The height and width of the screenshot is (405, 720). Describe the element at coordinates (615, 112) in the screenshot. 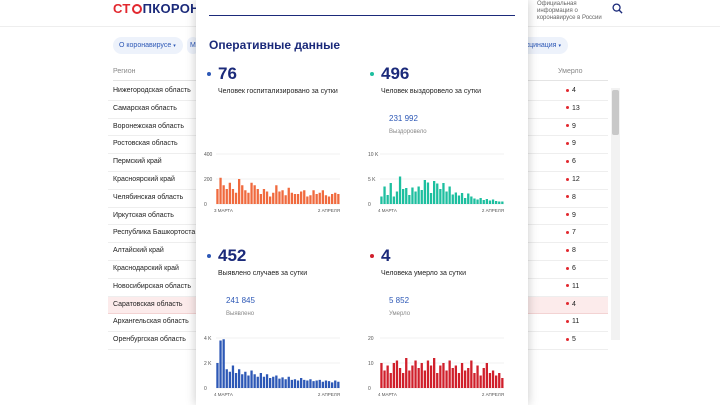

I see `scrollbar-thumb` at that location.